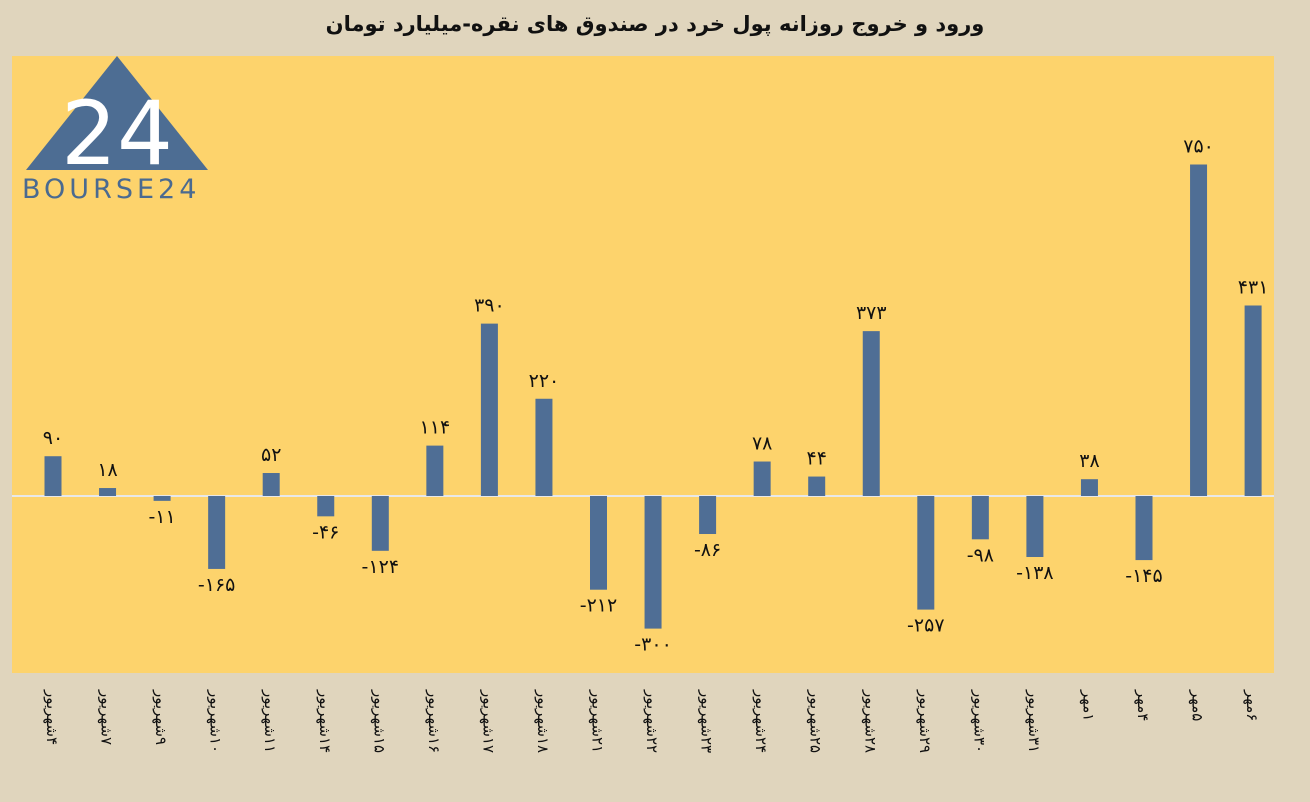 The height and width of the screenshot is (802, 1310). Describe the element at coordinates (325, 532) in the screenshot. I see `data-label-6: -۴۶` at that location.